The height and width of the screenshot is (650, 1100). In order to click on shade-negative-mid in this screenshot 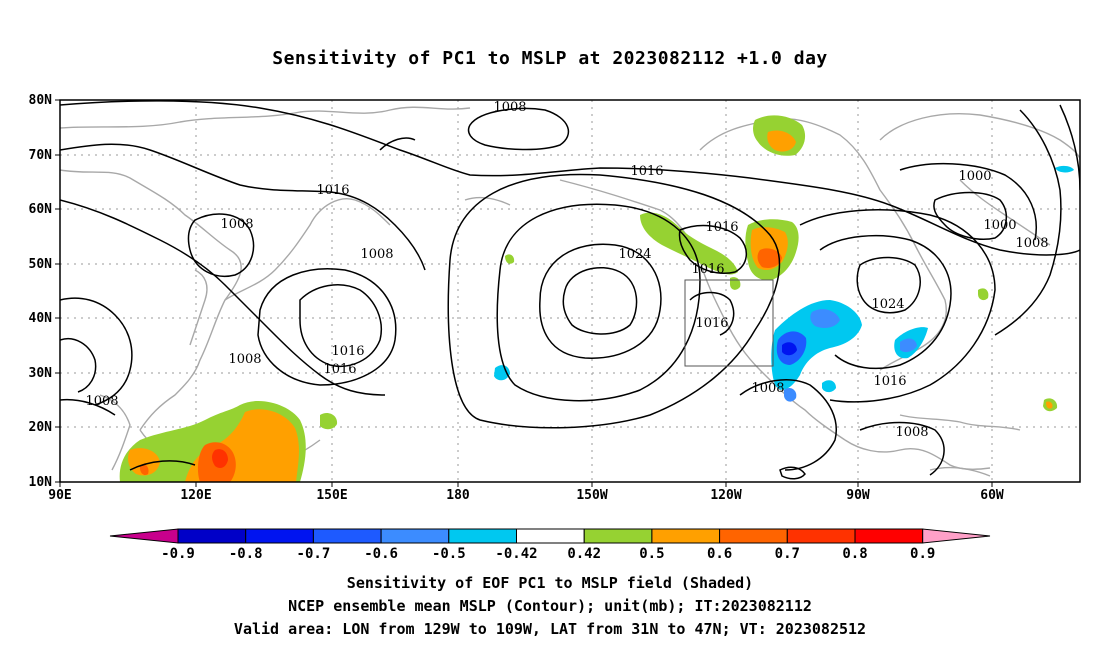, I will do `click(825, 318)`.